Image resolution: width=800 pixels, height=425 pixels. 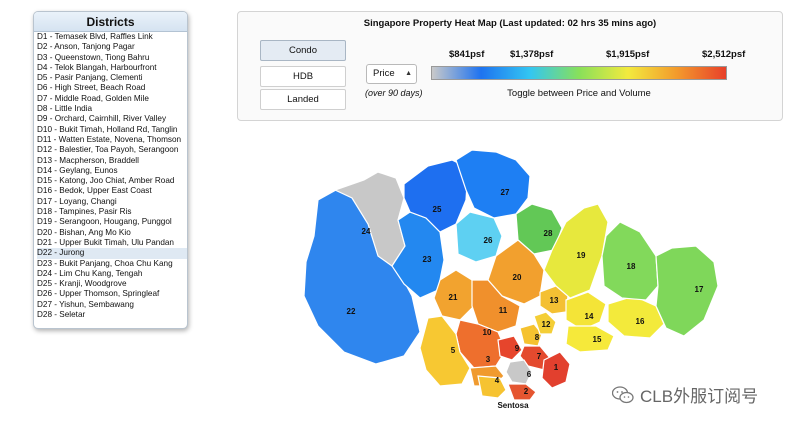 I want to click on label-20: 20, so click(x=517, y=277).